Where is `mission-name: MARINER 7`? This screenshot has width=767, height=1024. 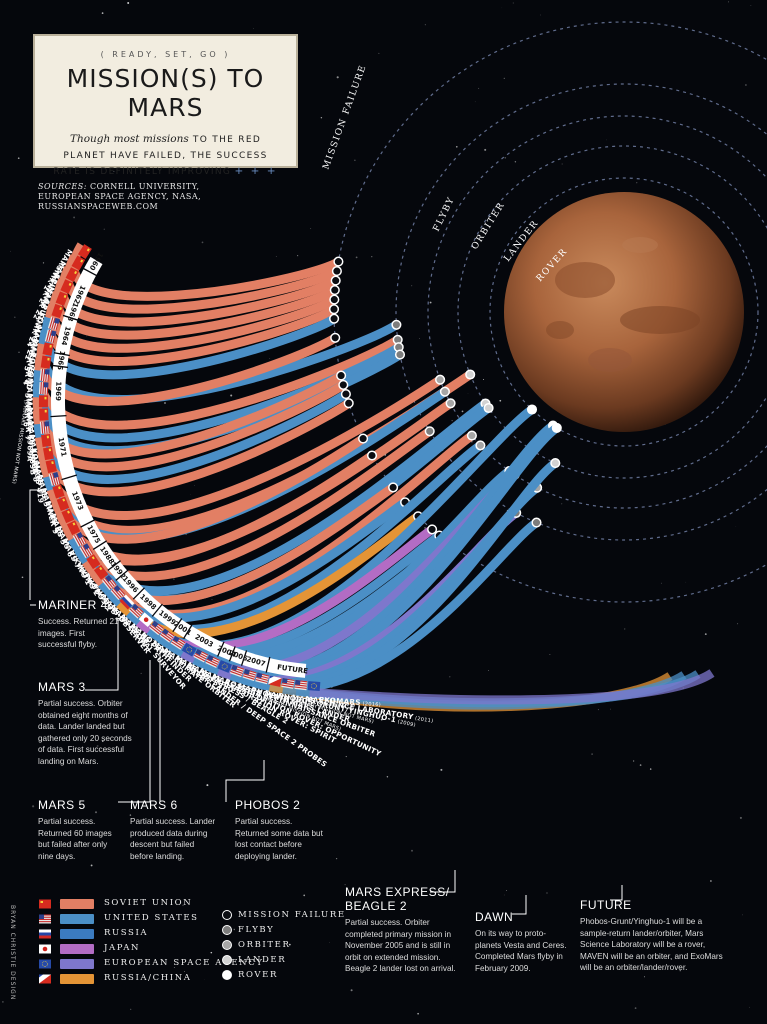
mission-name: MARINER 7 is located at coordinates (29, 417).